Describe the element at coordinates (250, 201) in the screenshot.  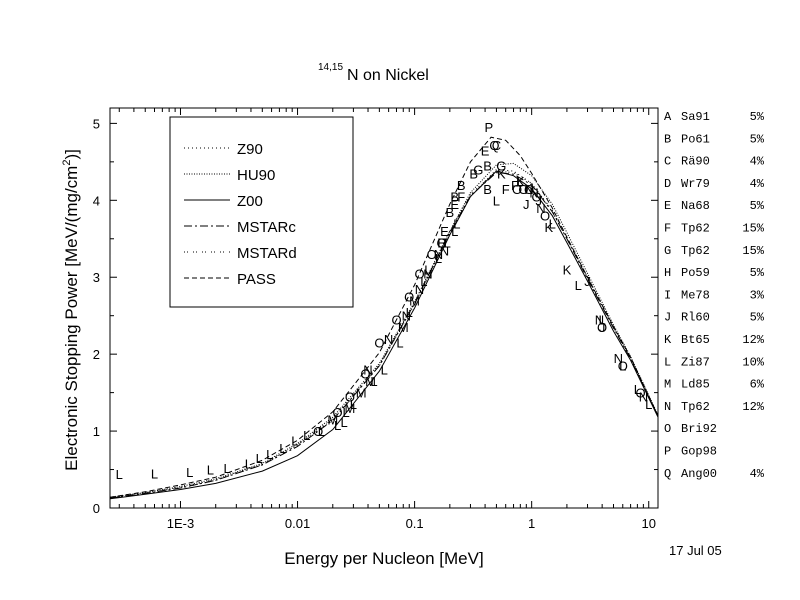
I see `legend-label-z00: Z00` at that location.